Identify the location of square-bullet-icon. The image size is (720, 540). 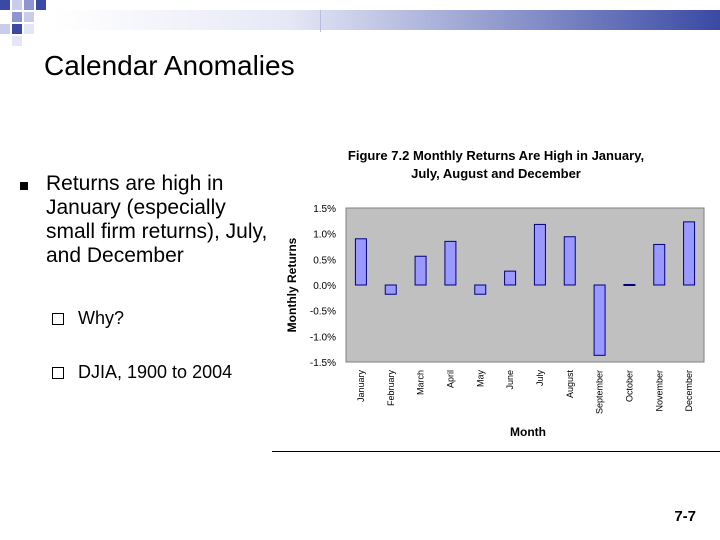
(24, 186).